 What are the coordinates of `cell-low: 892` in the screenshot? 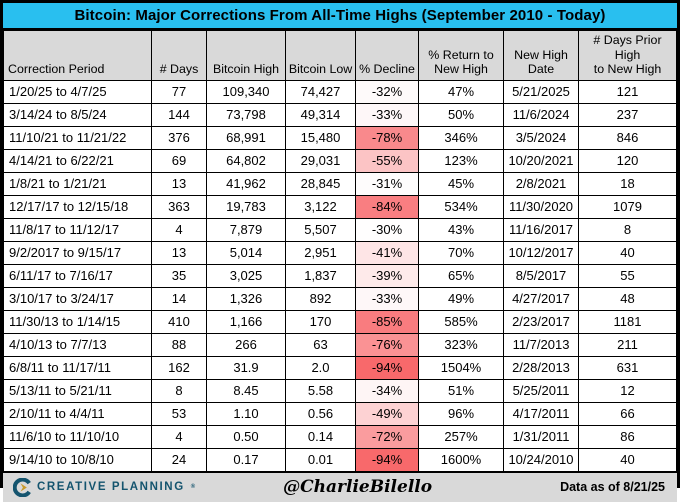 It's located at (320, 298).